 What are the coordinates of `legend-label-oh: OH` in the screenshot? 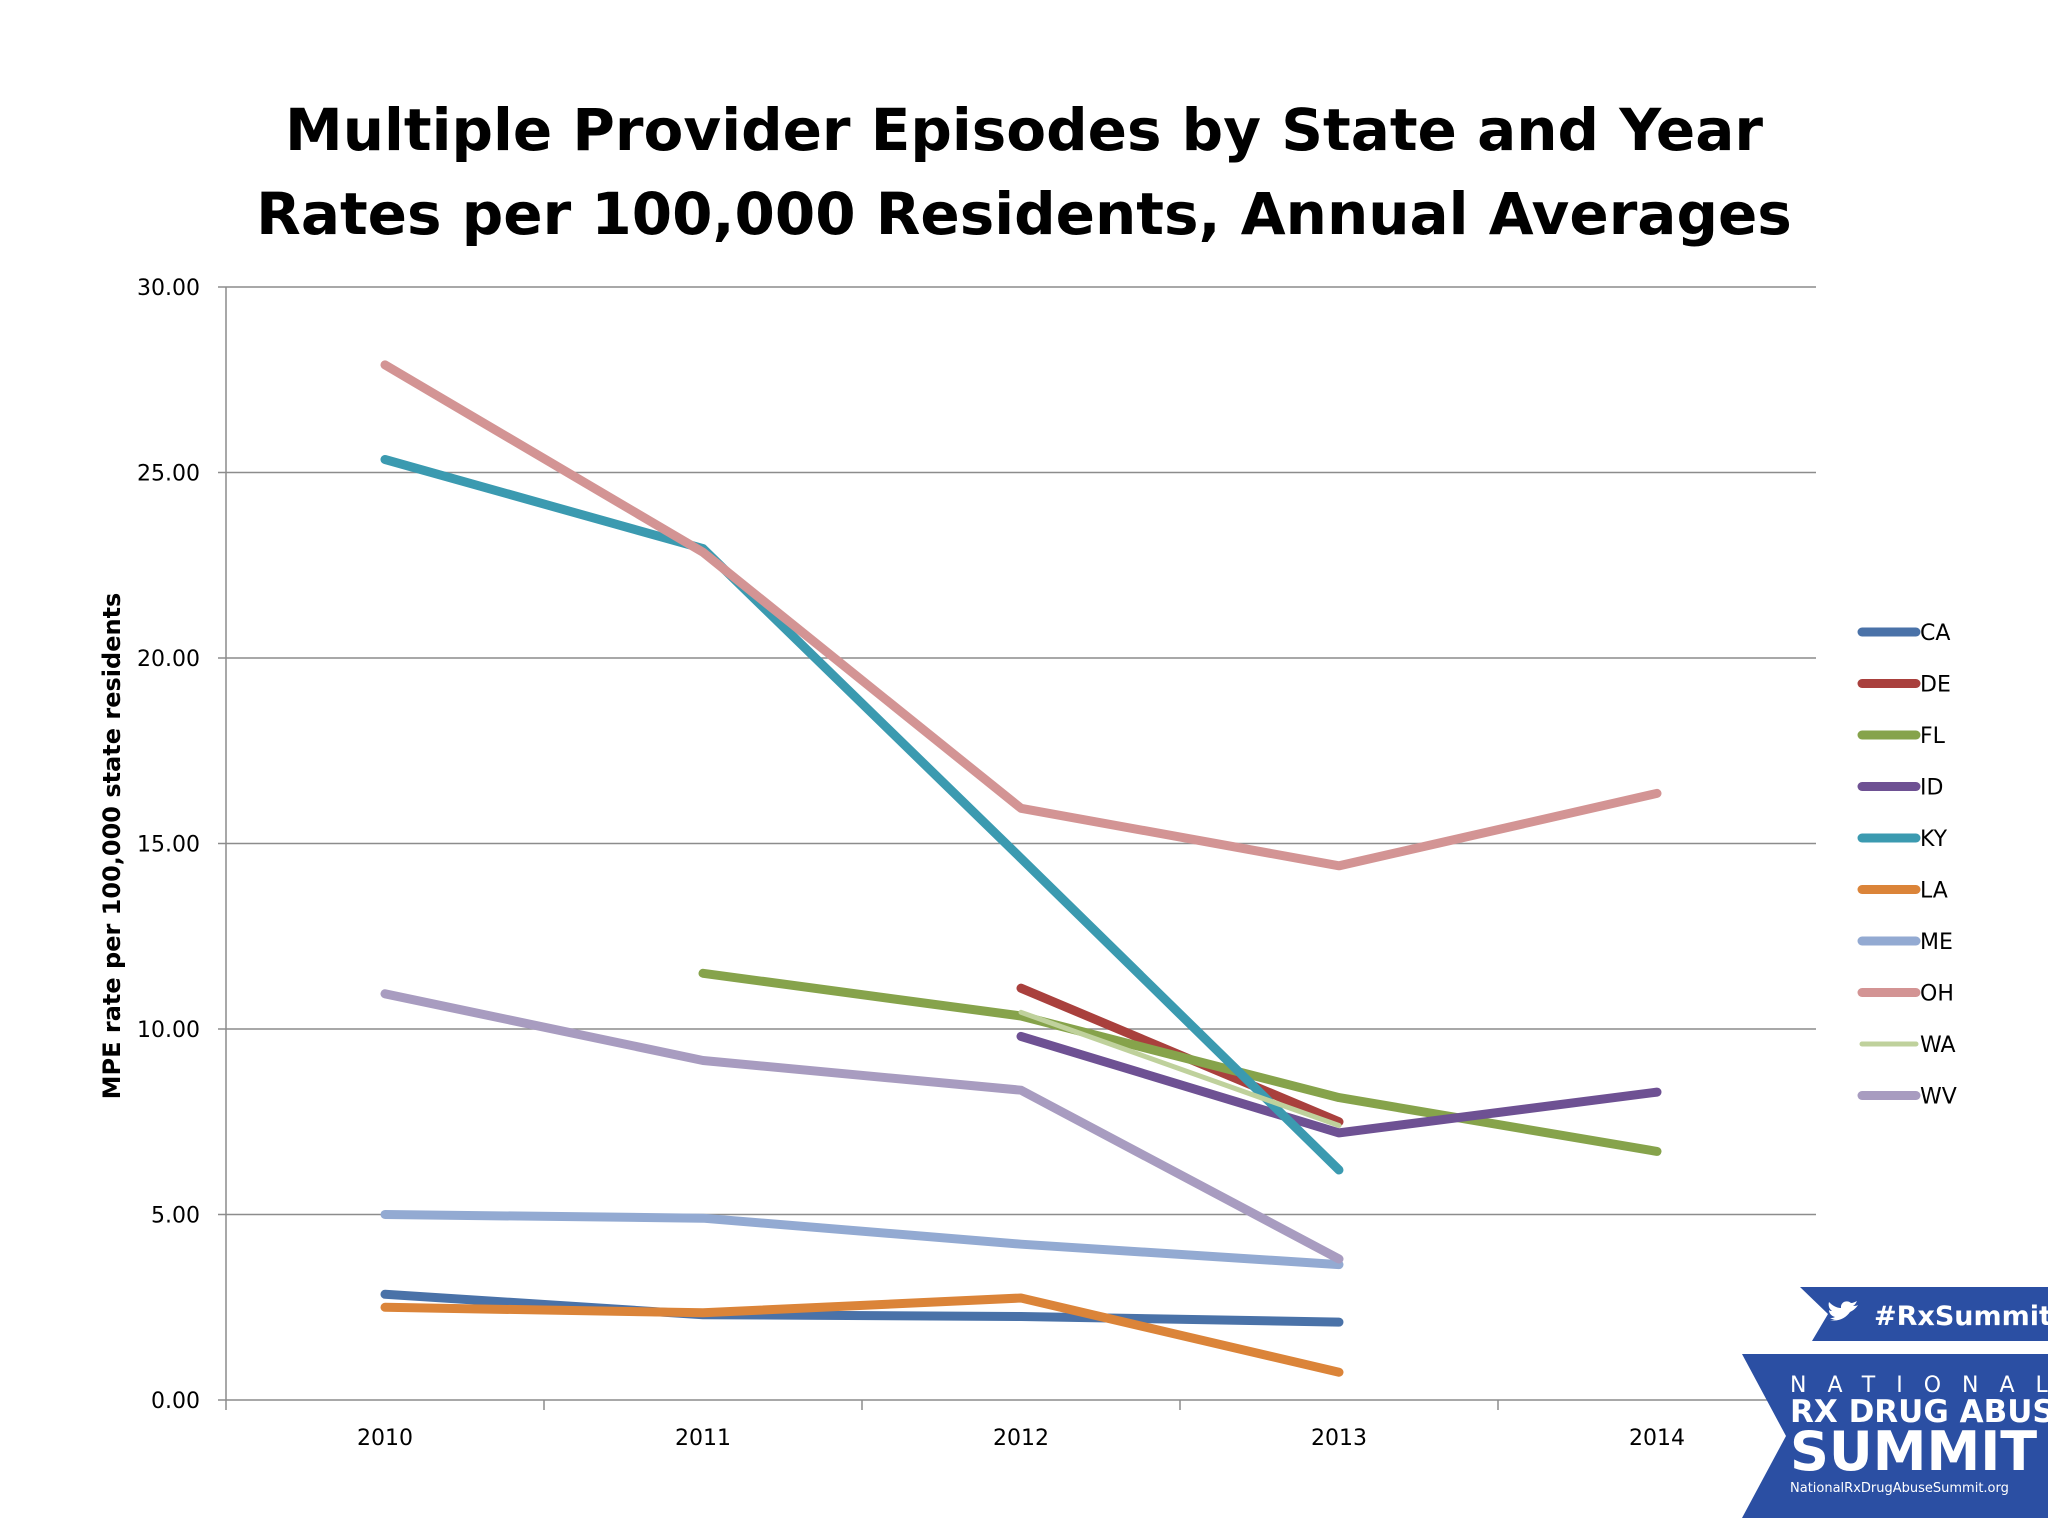 It's located at (1937, 994).